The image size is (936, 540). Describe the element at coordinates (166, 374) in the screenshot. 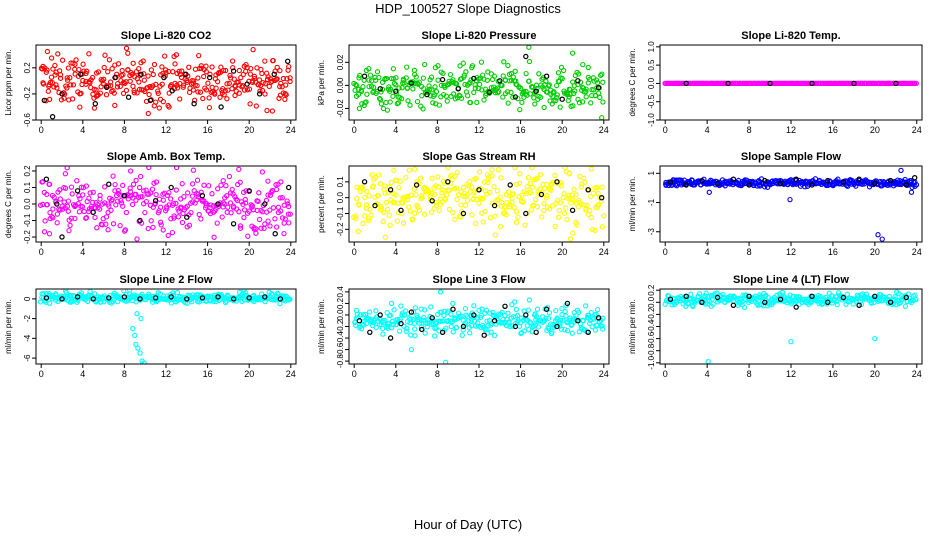

I see `x-tick-label: 12` at that location.